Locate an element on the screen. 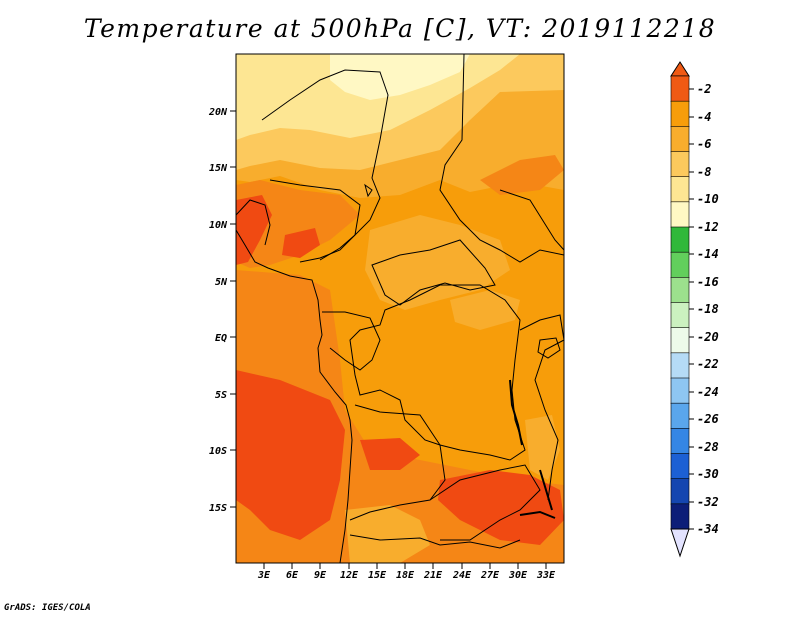  colorbar-segments is located at coordinates (680, 302).